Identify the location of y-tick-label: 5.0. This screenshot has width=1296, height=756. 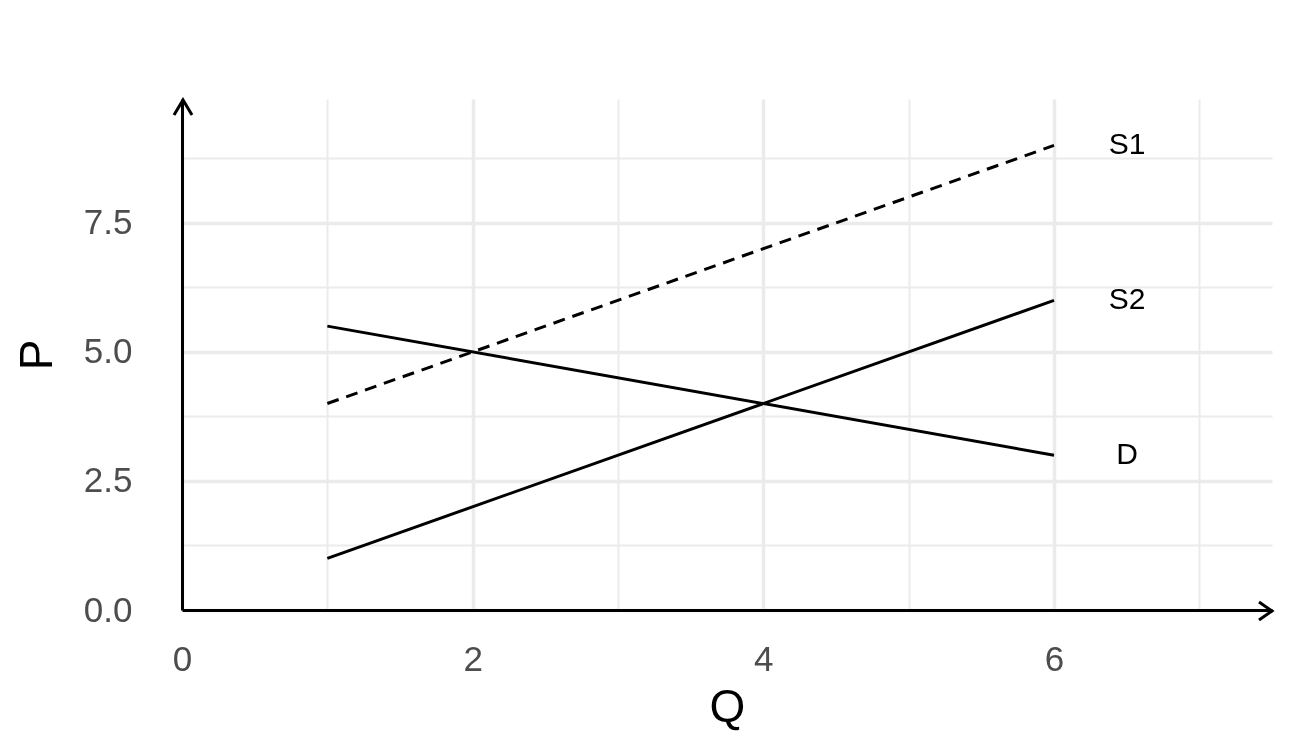
(108, 351).